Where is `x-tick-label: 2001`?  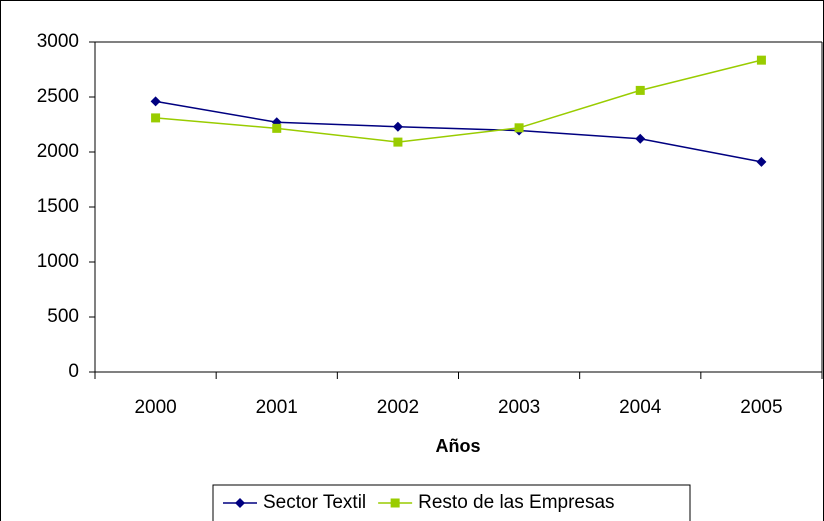 x-tick-label: 2001 is located at coordinates (277, 407).